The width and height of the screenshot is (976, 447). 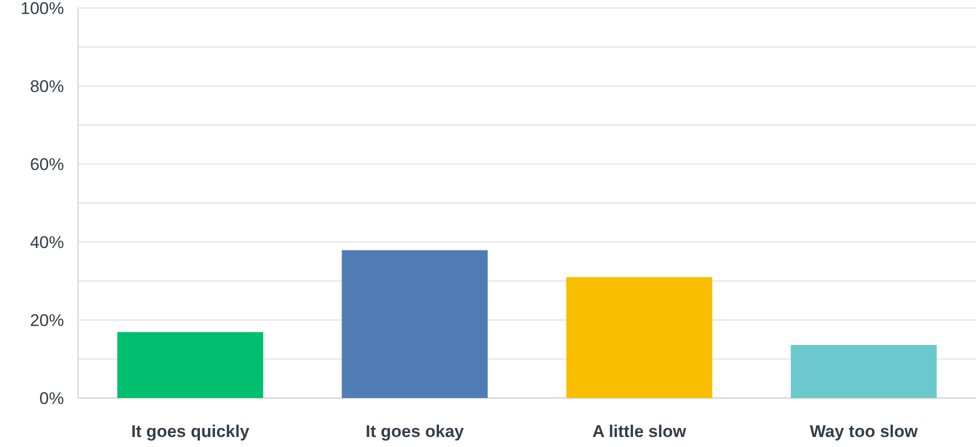 I want to click on x-tick-label: It goes okay, so click(x=415, y=431).